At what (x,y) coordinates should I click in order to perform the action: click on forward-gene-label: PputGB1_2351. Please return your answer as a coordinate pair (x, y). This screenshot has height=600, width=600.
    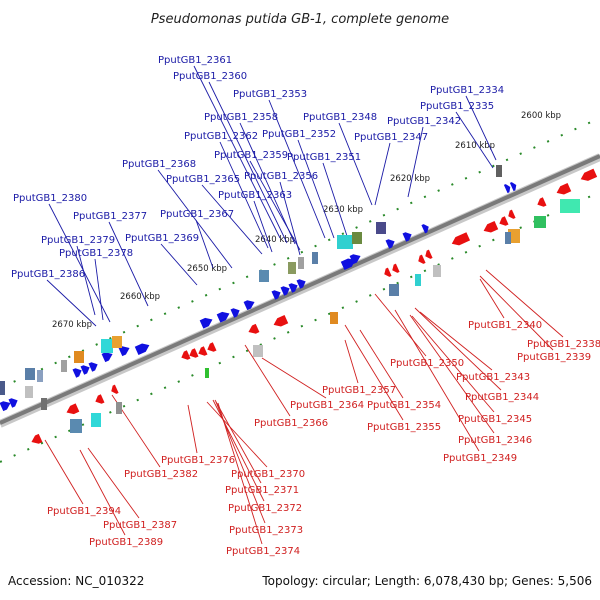
    Looking at the image, I should click on (324, 157).